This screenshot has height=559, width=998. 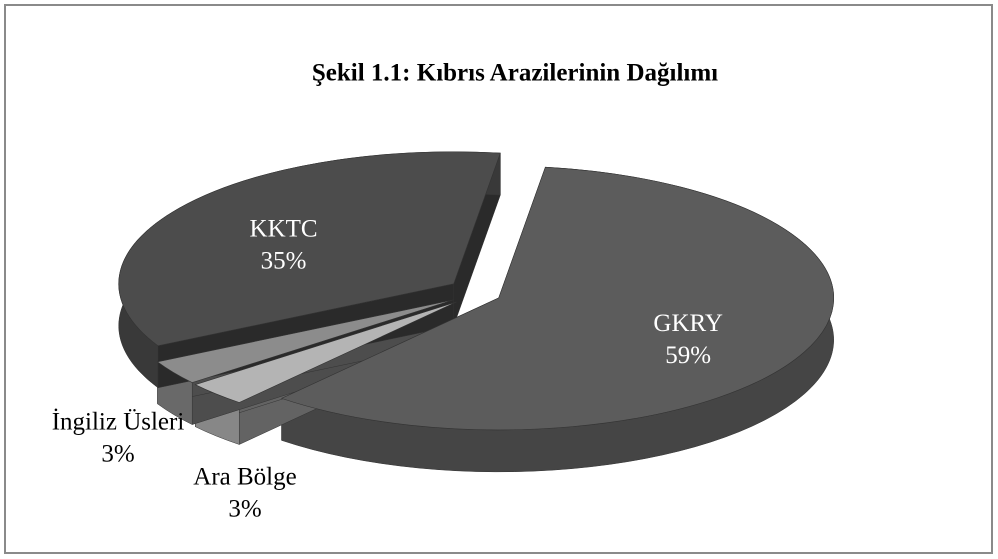 I want to click on chart-title: Şekil 1.1: Kıbrıs Arazilerinin Dağılımı, so click(x=515, y=73).